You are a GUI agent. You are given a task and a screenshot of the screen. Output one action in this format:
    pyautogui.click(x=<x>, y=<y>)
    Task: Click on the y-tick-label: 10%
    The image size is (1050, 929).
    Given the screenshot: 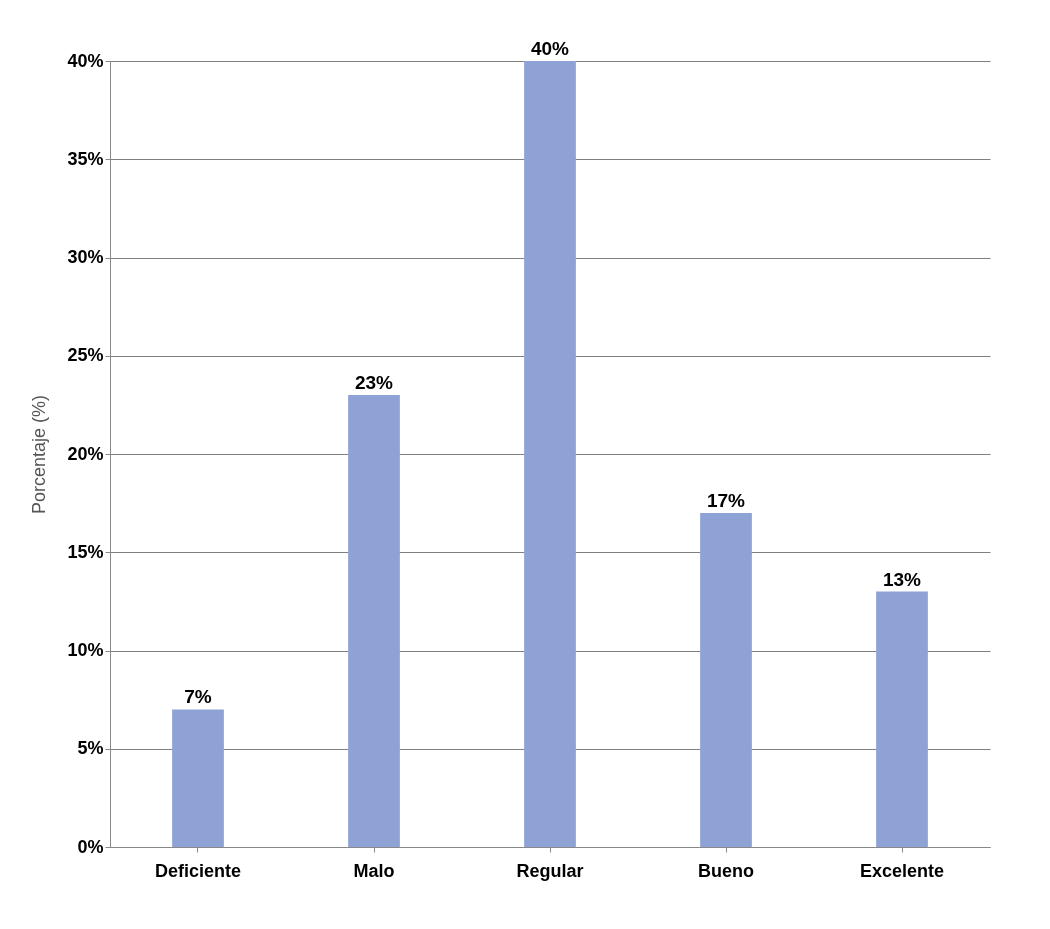 What is the action you would take?
    pyautogui.click(x=85, y=650)
    